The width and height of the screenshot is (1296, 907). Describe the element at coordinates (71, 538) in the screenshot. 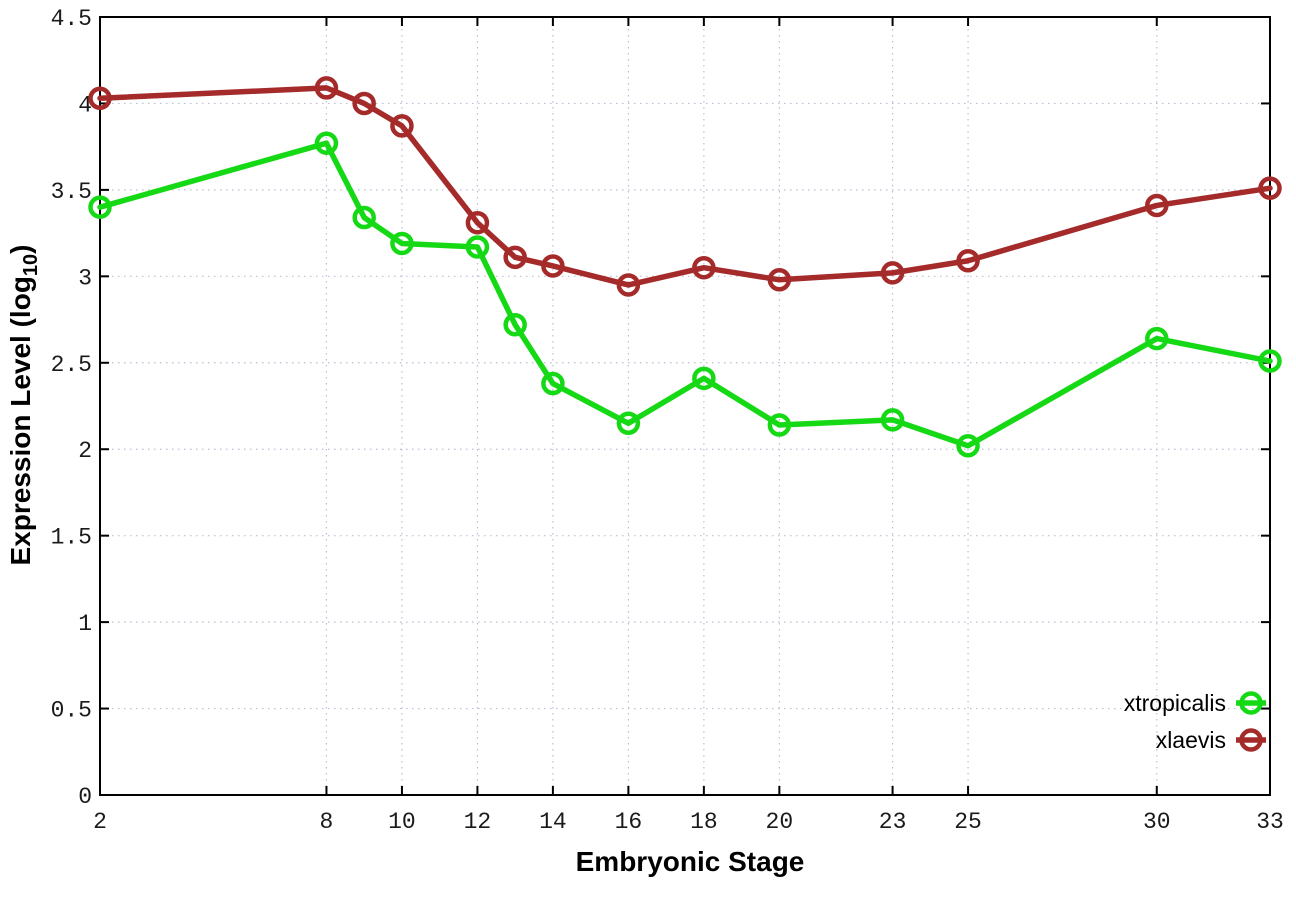

I see `y-tick-label: 1.5` at that location.